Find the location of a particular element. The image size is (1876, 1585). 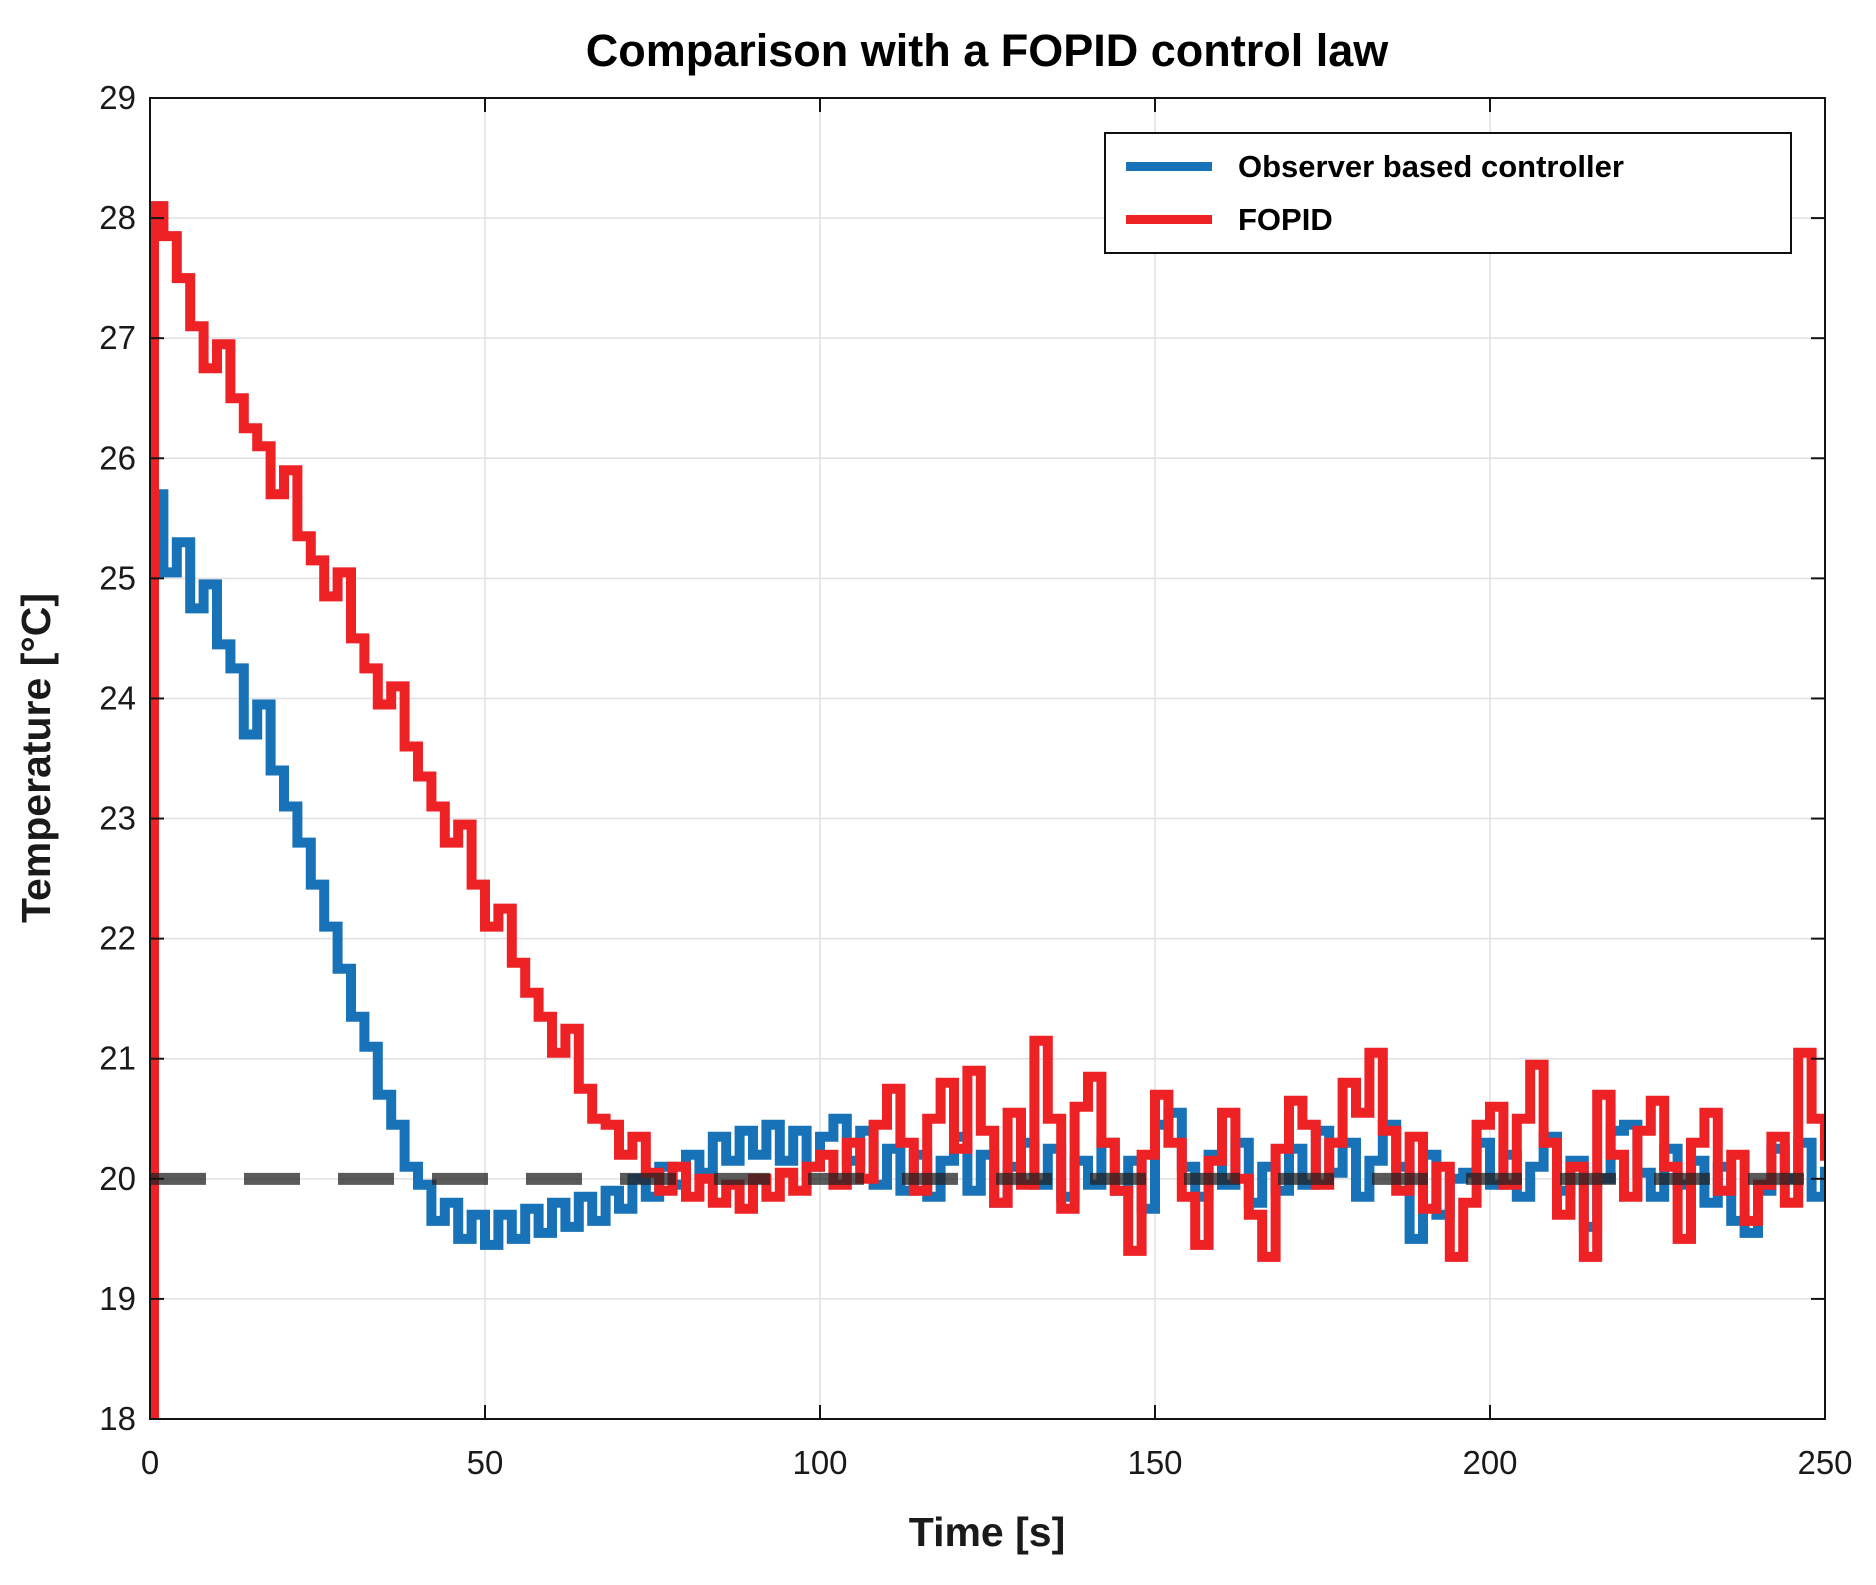

y-tick-label: 22 is located at coordinates (117, 938).